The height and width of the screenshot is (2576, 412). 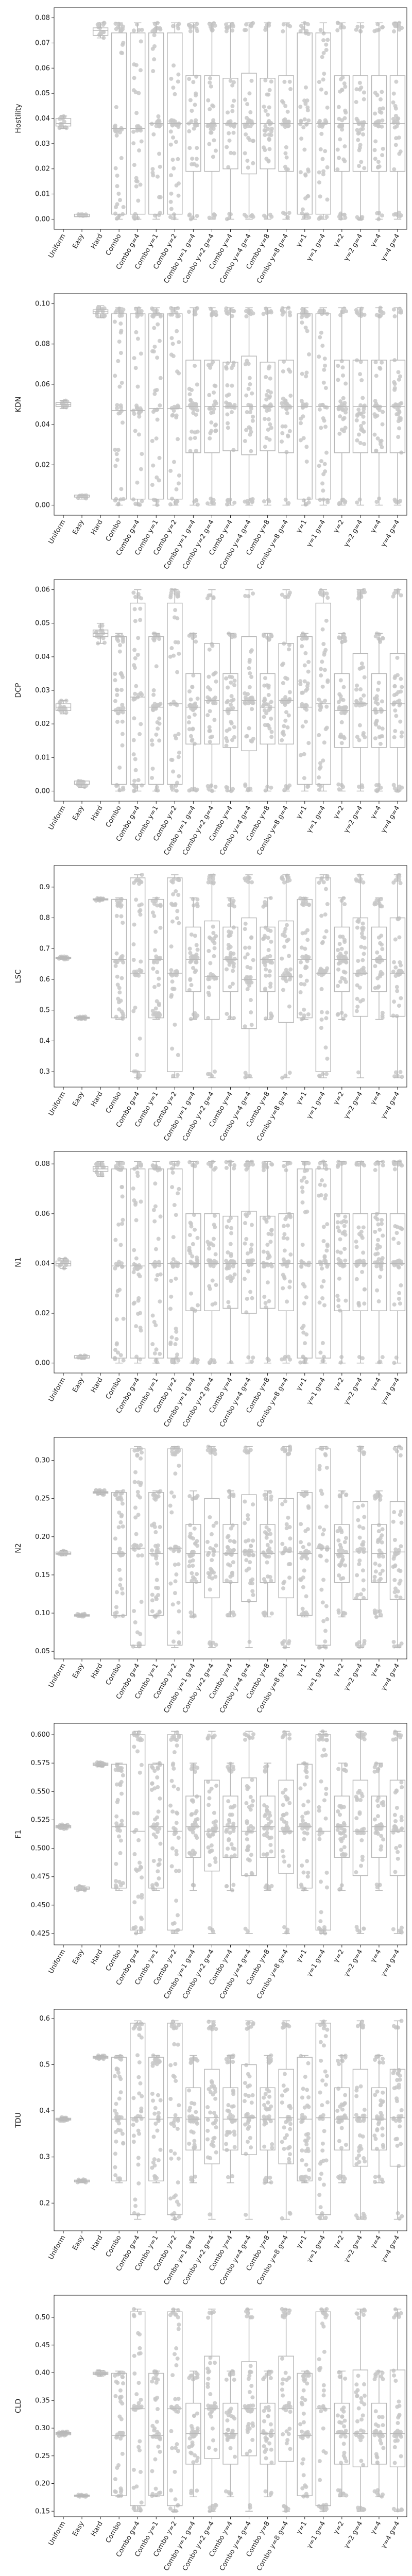 What do you see at coordinates (114, 816) in the screenshot?
I see `x-tick-label: Combo` at bounding box center [114, 816].